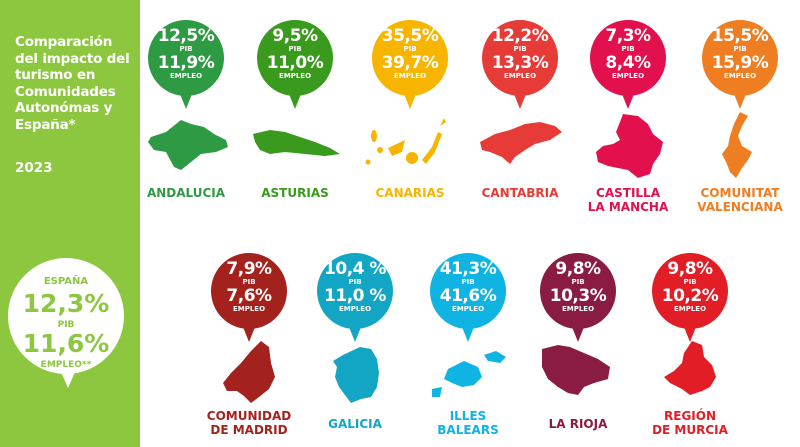 Image resolution: width=800 pixels, height=447 pixels. I want to click on empleo-value: 10,2%, so click(690, 296).